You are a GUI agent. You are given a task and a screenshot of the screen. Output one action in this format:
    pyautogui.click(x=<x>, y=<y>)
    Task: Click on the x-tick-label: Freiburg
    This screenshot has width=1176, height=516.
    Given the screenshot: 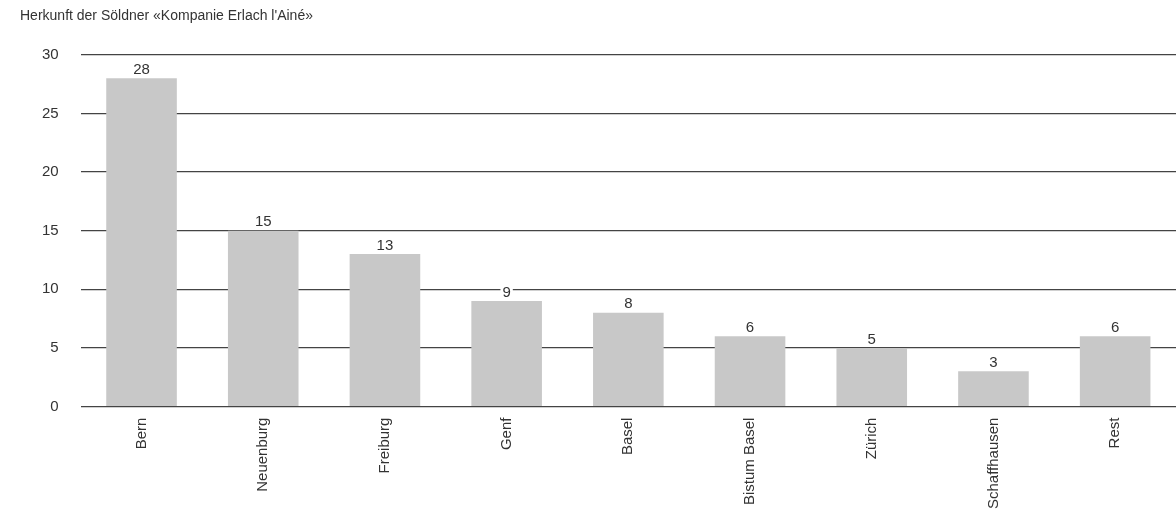 What is the action you would take?
    pyautogui.click(x=384, y=445)
    